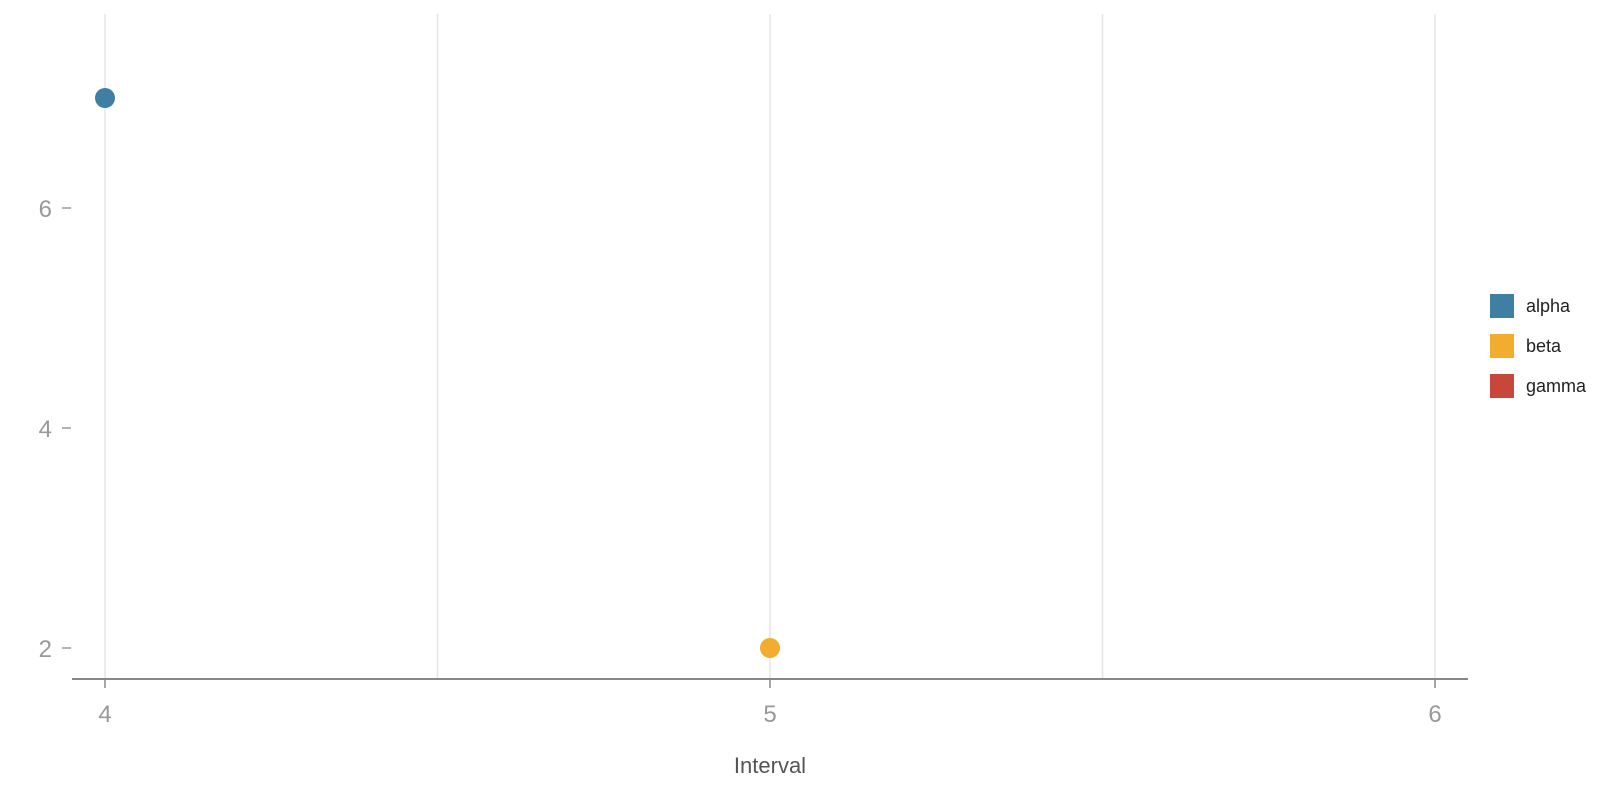  Describe the element at coordinates (104, 714) in the screenshot. I see `x-tick-label: 4` at that location.